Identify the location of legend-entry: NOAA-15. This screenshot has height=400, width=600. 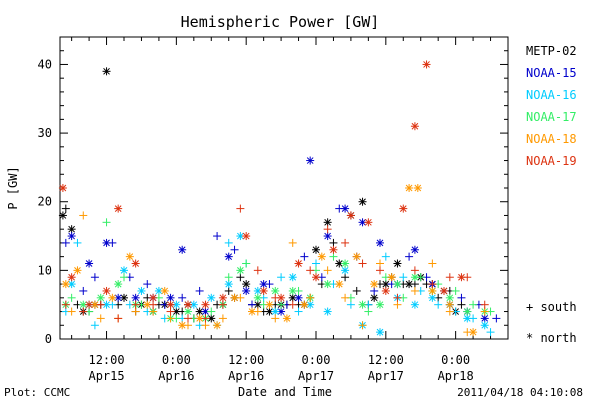
(551, 73).